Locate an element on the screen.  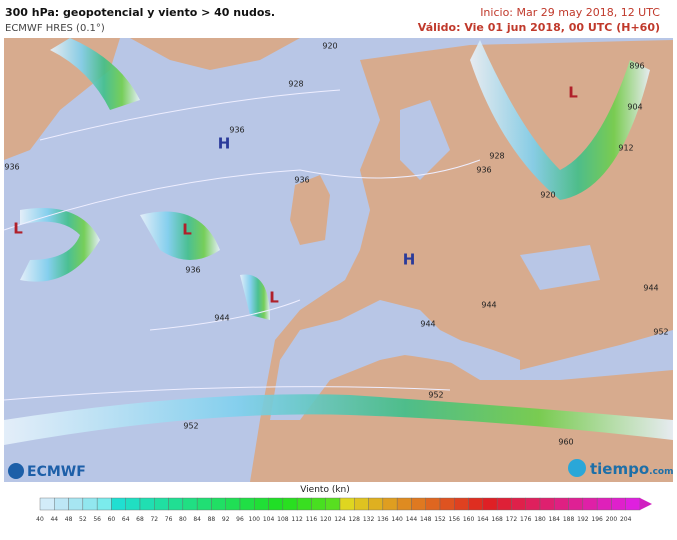
legend-tick: 144 is located at coordinates (412, 519).